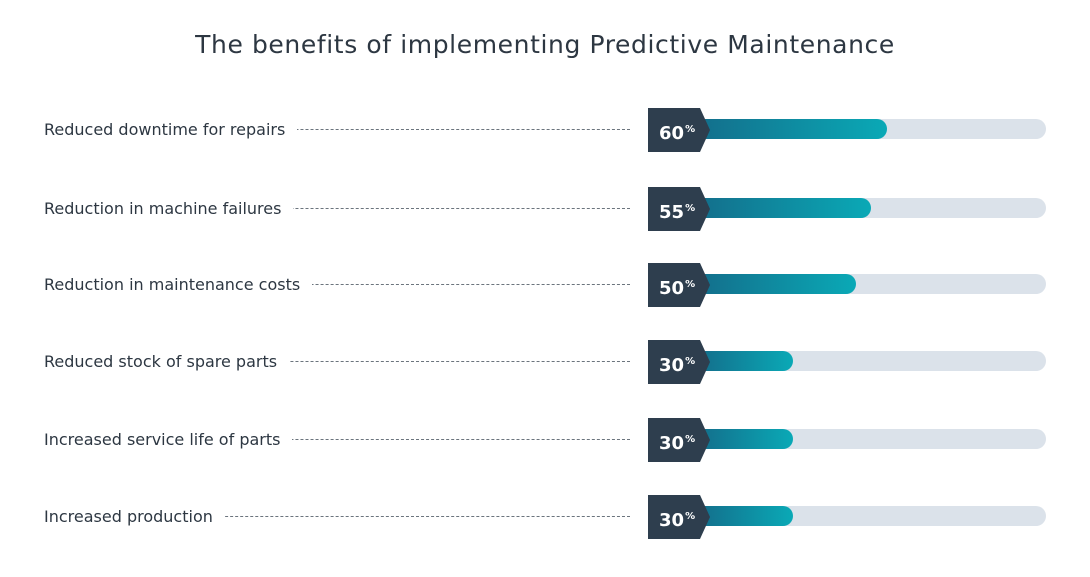  Describe the element at coordinates (178, 285) in the screenshot. I see `category-label: Reduction in maintenance costs` at that location.